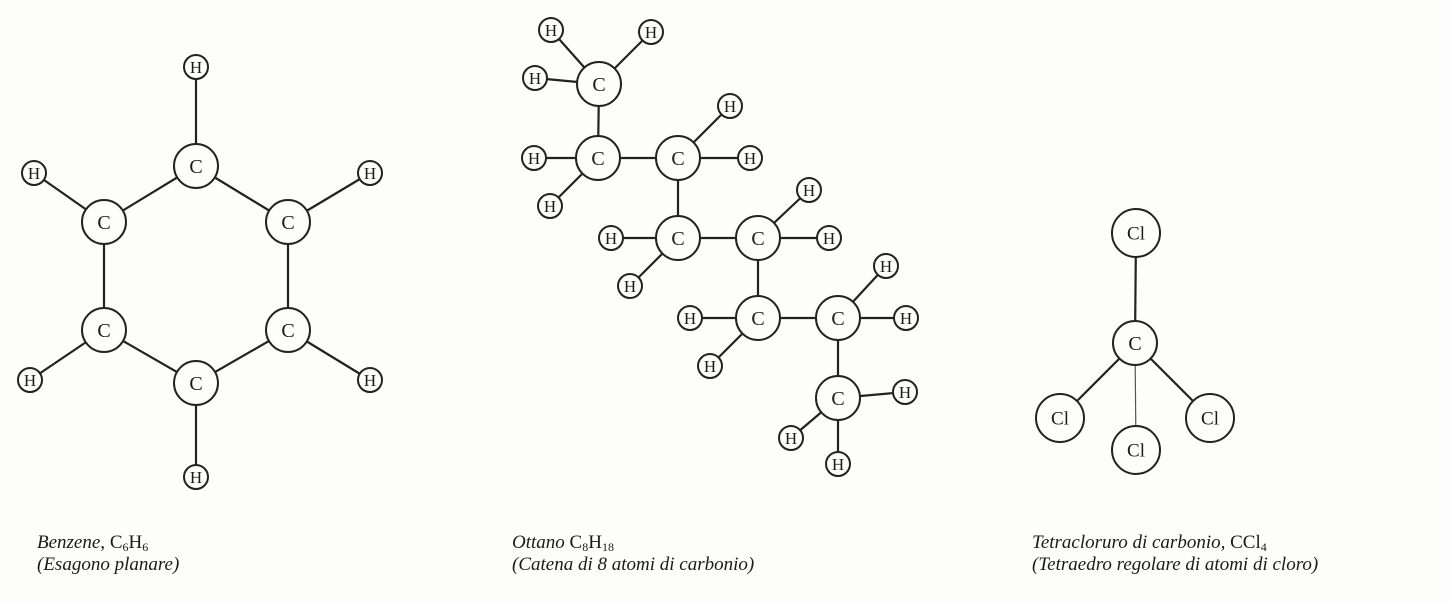 Image resolution: width=1452 pixels, height=603 pixels. I want to click on octane-formula: C8H18, so click(592, 542).